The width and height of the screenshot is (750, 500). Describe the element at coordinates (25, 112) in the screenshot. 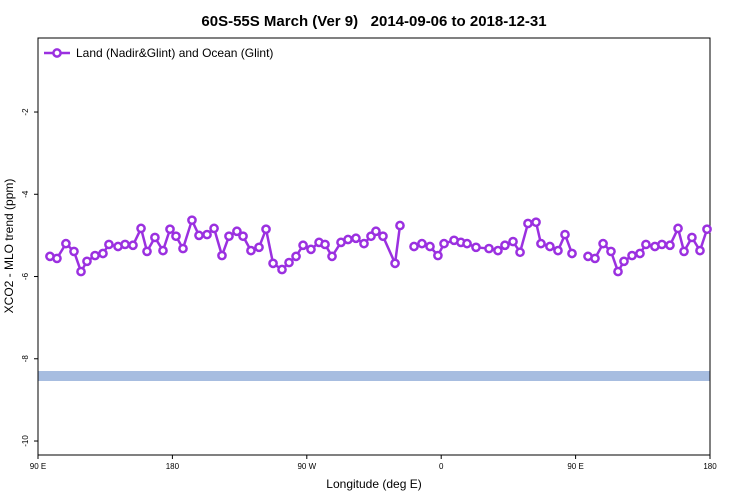

I see `y-tick-label: -2` at that location.